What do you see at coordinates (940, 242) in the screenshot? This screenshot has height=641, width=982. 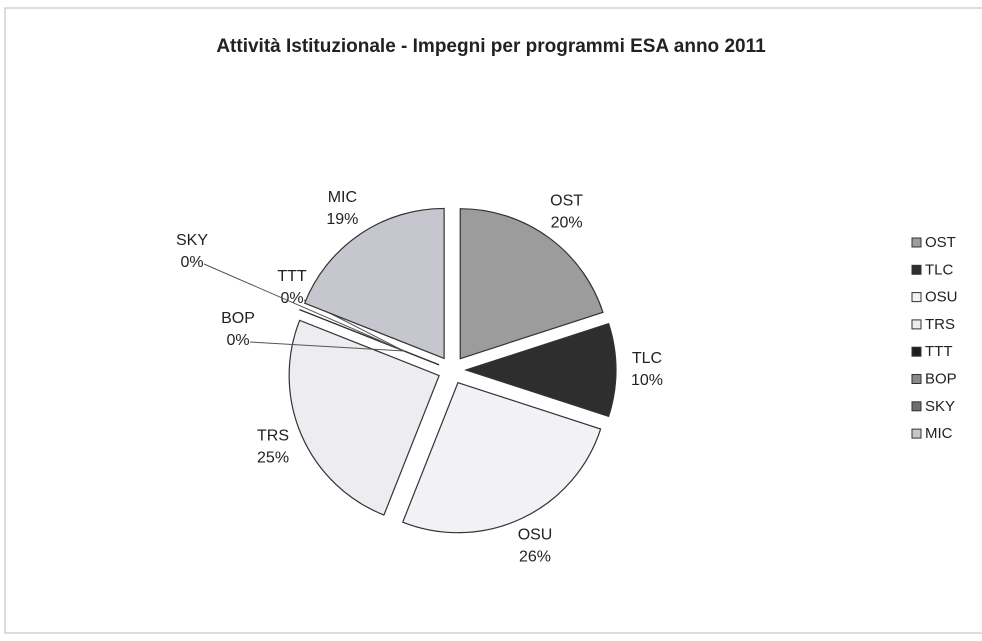 I see `legend-label: OST` at bounding box center [940, 242].